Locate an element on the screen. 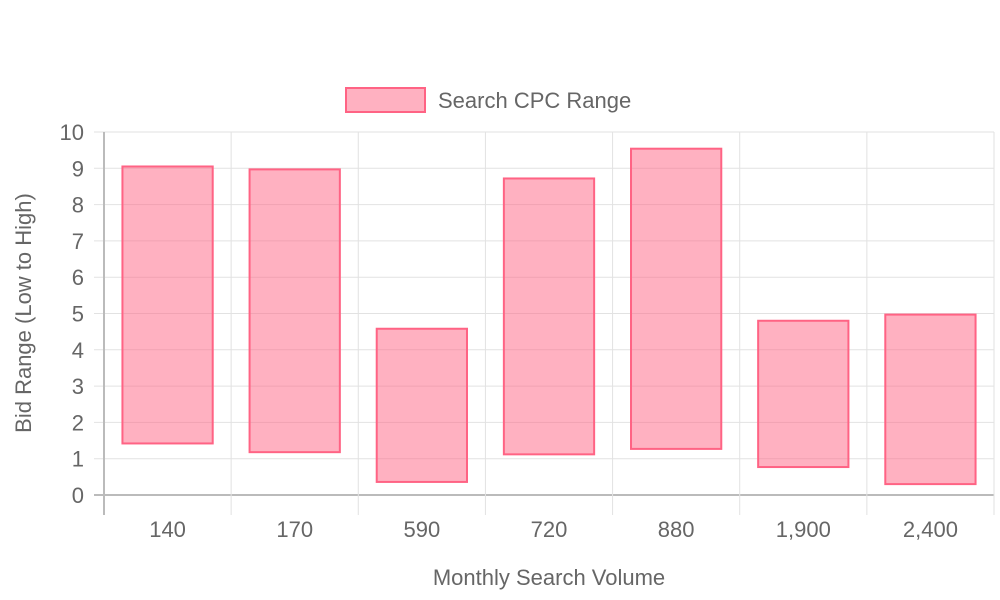  y-tick-label: 6 is located at coordinates (78, 277).